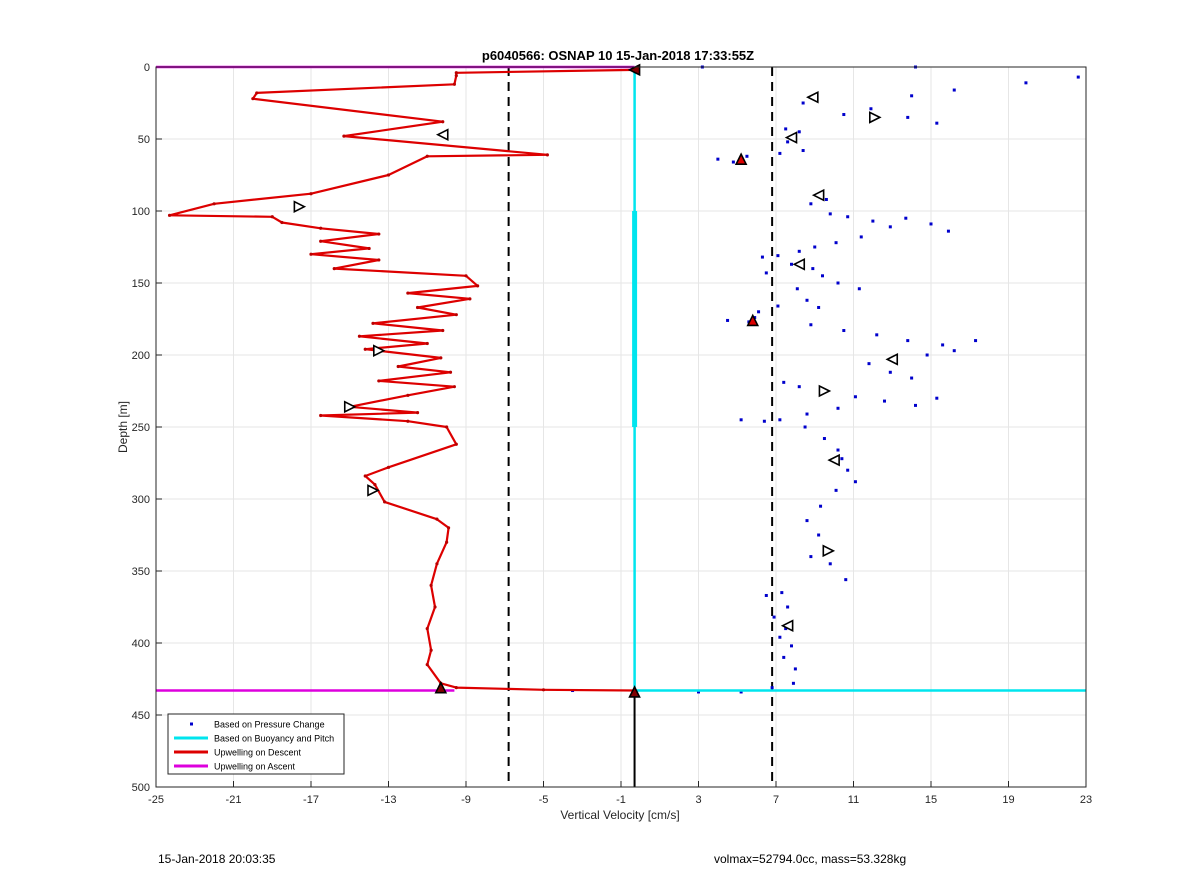 This screenshot has height=885, width=1200. I want to click on x-tick-label: 3, so click(698, 800).